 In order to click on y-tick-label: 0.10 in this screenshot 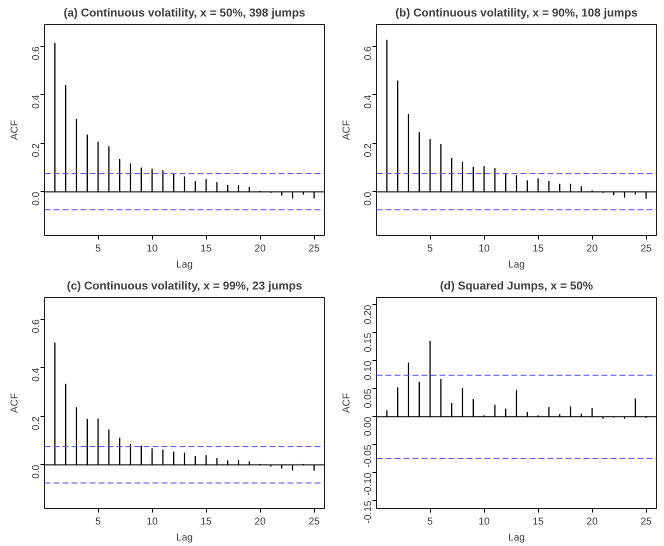, I will do `click(368, 370)`.